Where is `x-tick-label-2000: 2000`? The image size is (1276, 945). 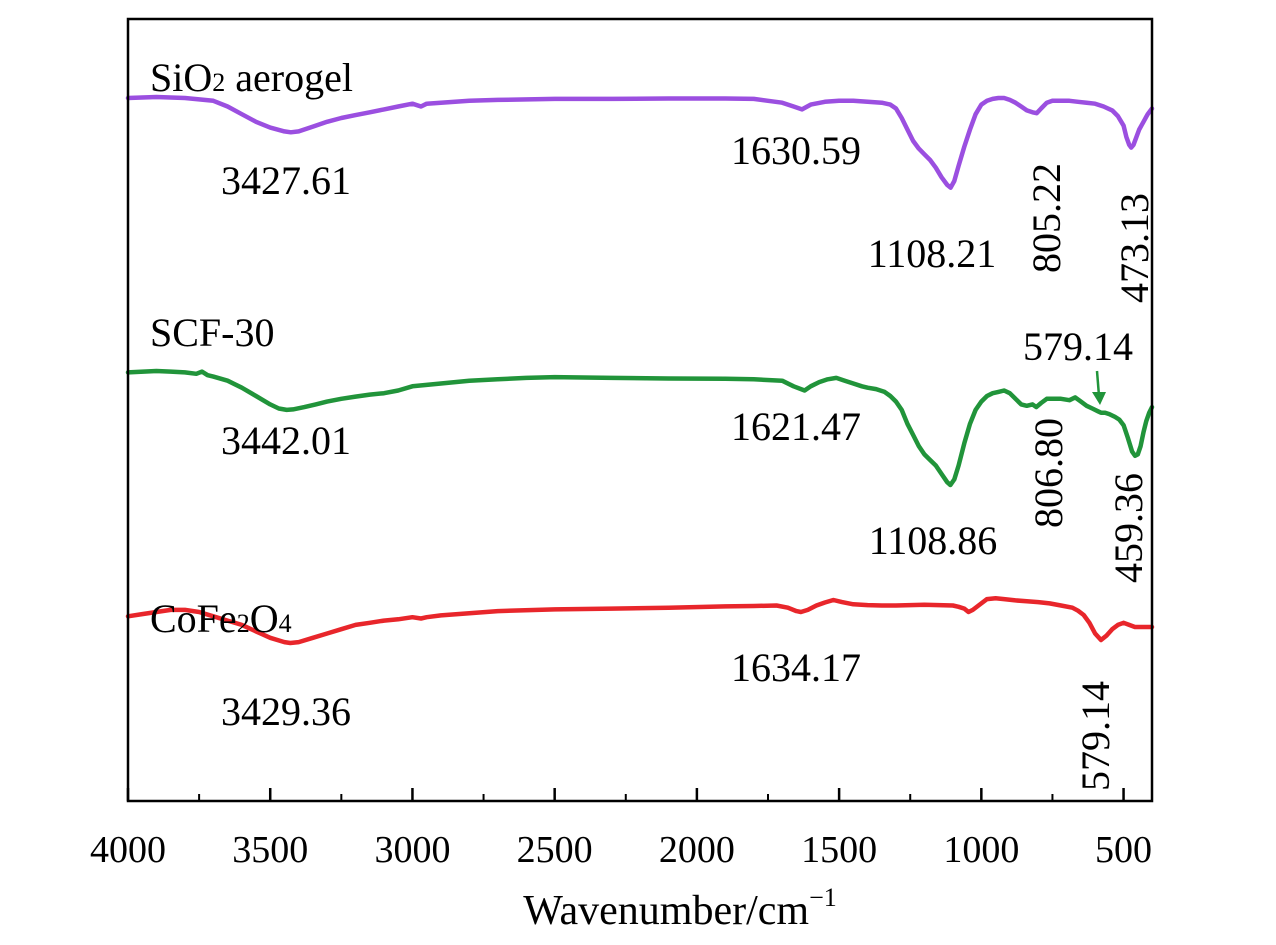 x-tick-label-2000: 2000 is located at coordinates (697, 850).